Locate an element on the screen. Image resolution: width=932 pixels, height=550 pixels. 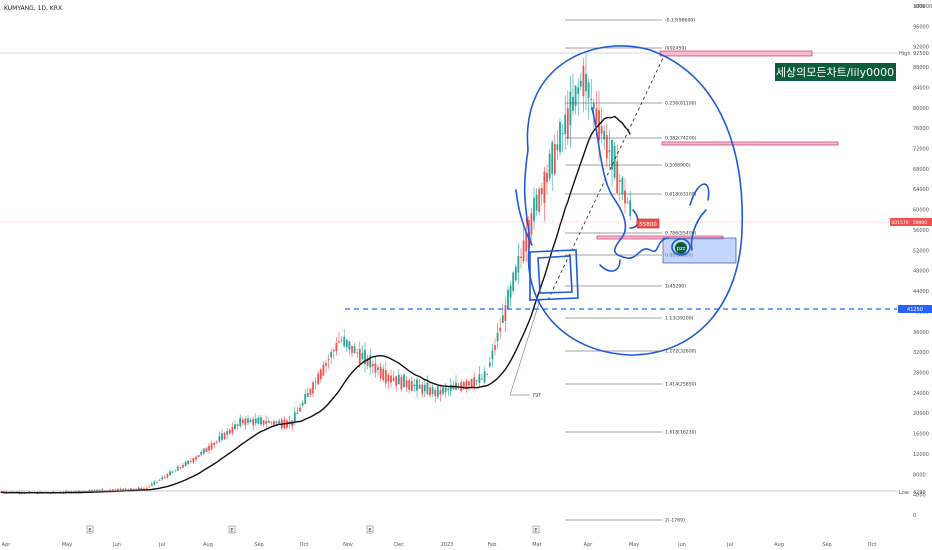
fib-label: -0.13(98600) is located at coordinates (680, 21).